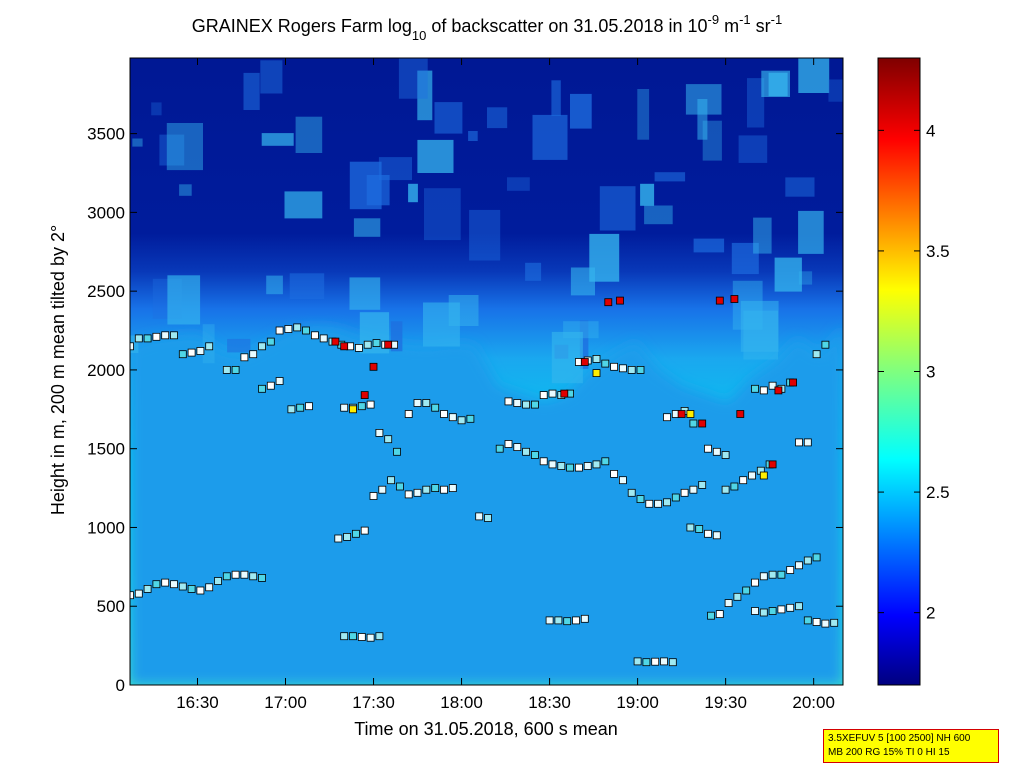 The width and height of the screenshot is (1024, 767). I want to click on x-tick-label: 19:30, so click(725, 702).